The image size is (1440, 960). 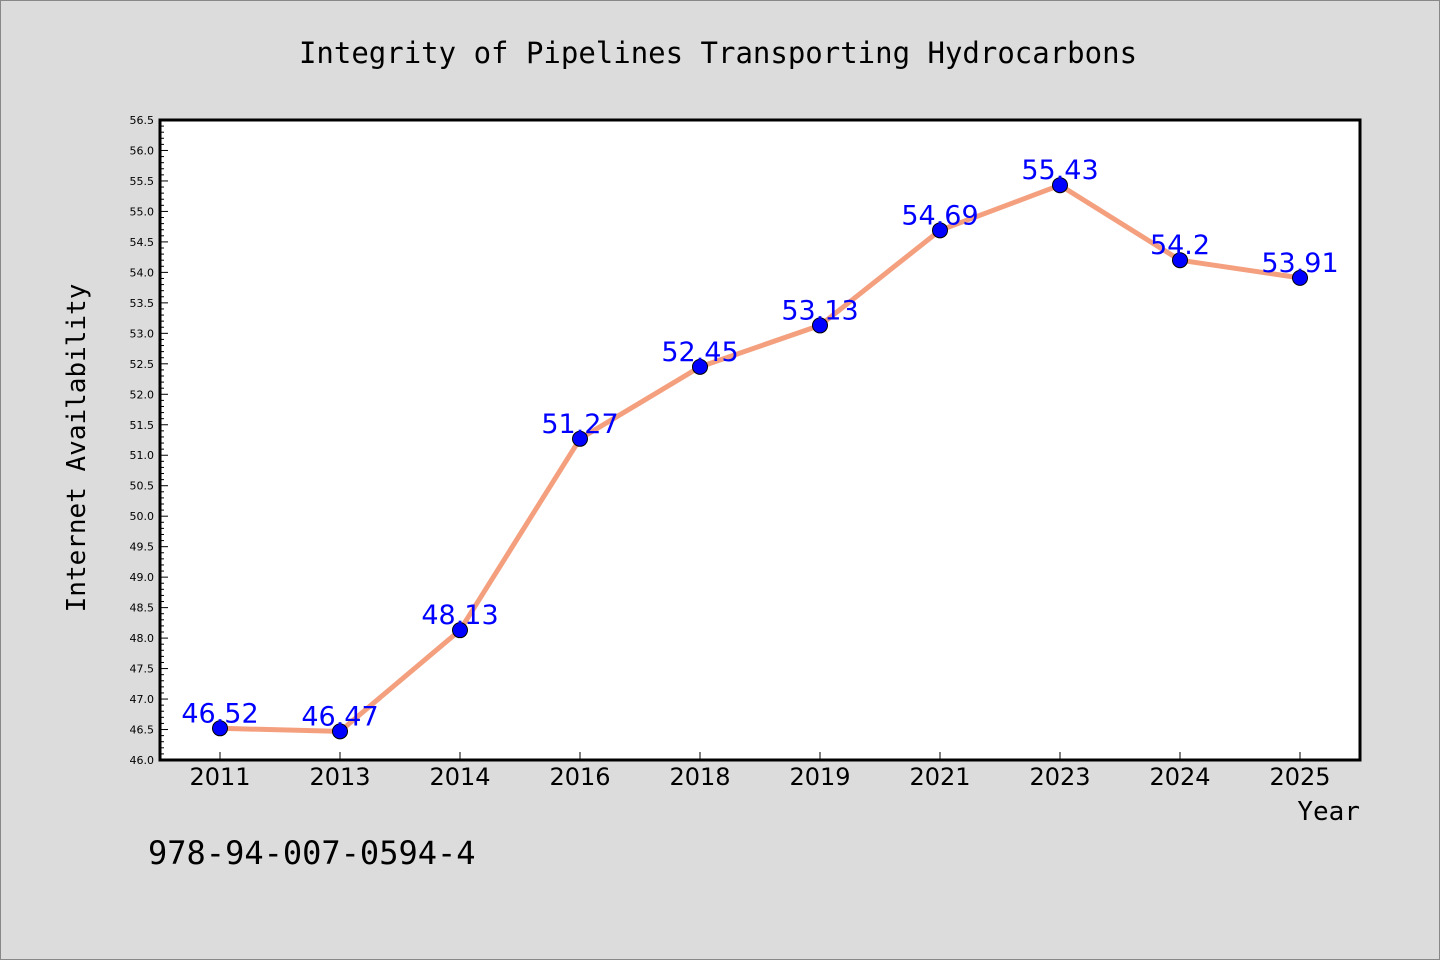 What do you see at coordinates (219, 713) in the screenshot?
I see `data-label: 46.52` at bounding box center [219, 713].